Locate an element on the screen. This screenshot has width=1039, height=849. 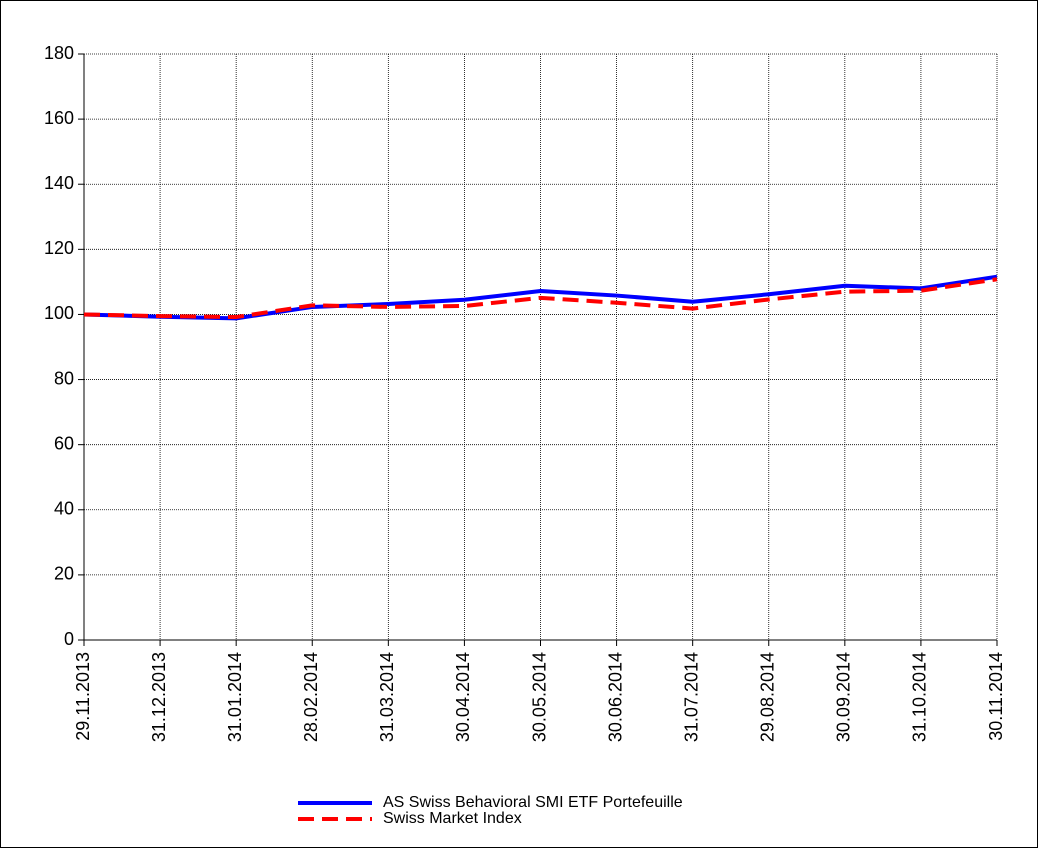
x-tick-label: 31.12.2013 is located at coordinates (159, 697).